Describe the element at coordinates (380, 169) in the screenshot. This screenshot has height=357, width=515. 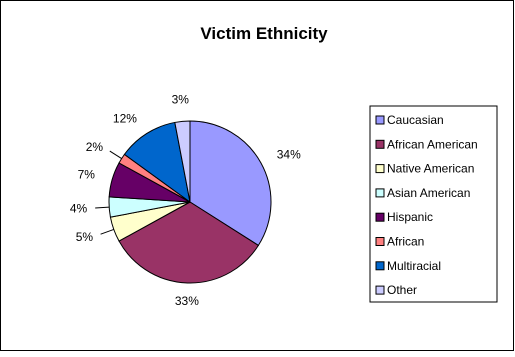
I see `legend-swatch-native-american` at that location.